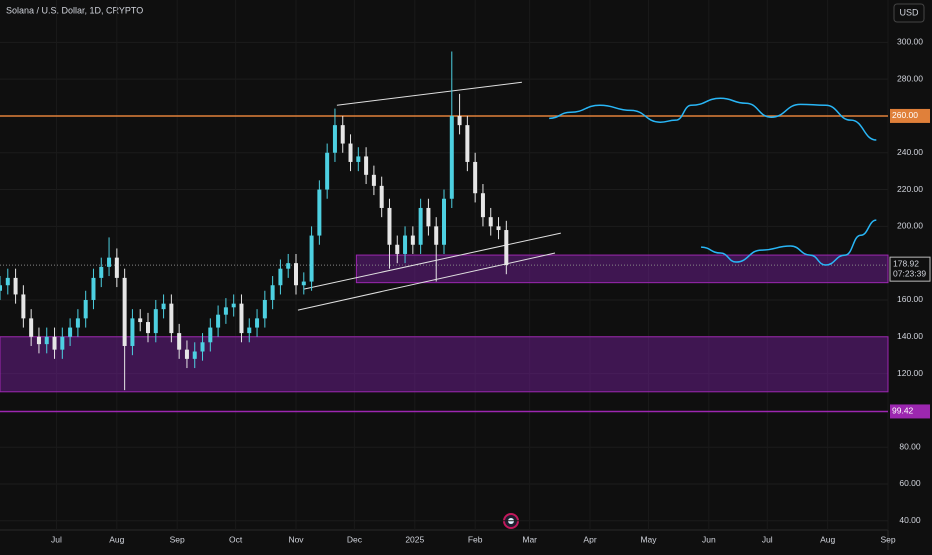 This screenshot has width=932, height=555. What do you see at coordinates (296, 539) in the screenshot?
I see `x-tick-label: Nov` at bounding box center [296, 539].